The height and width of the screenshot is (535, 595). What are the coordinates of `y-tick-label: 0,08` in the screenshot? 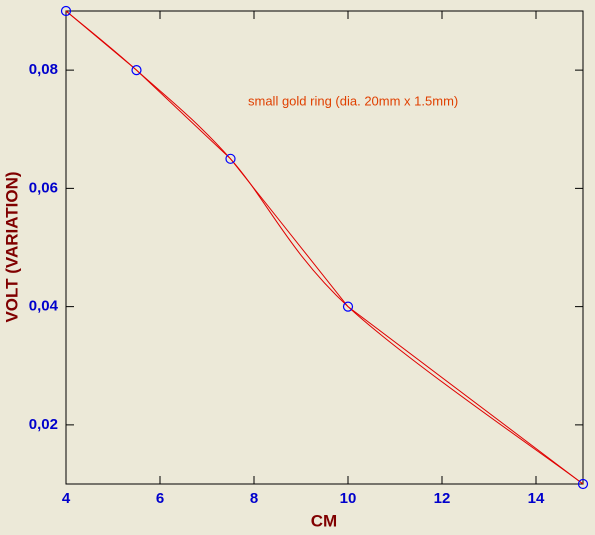 It's located at (43, 69).